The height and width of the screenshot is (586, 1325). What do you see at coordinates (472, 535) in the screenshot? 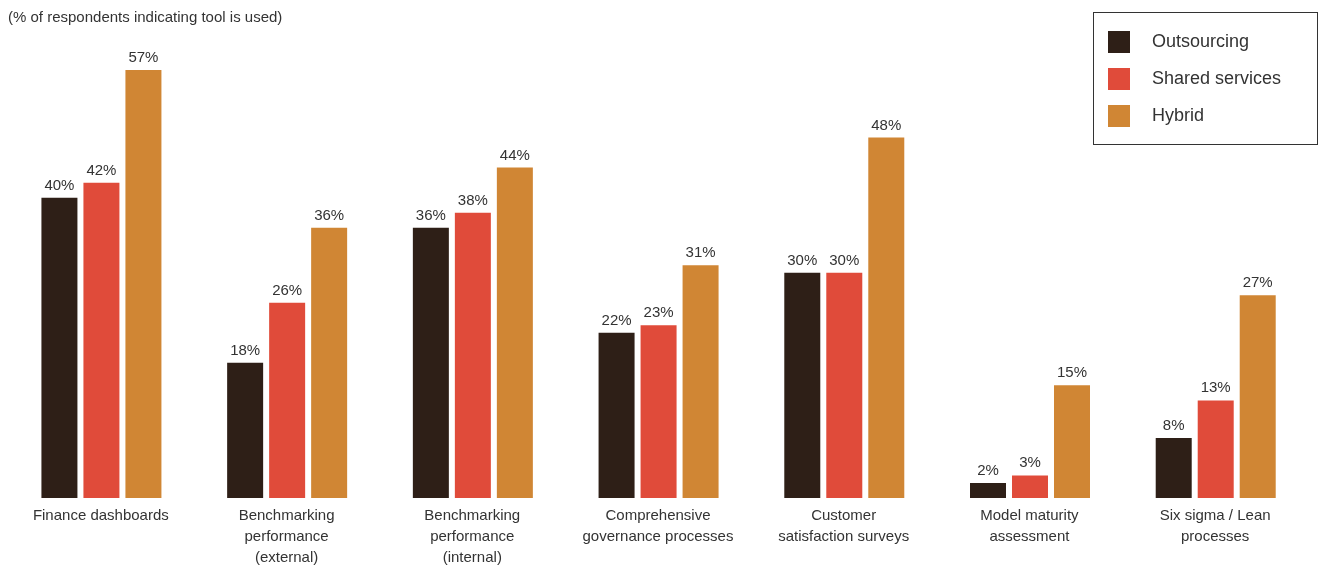
I see `x-tick-label: Benchmarking performance (internal)` at bounding box center [472, 535].